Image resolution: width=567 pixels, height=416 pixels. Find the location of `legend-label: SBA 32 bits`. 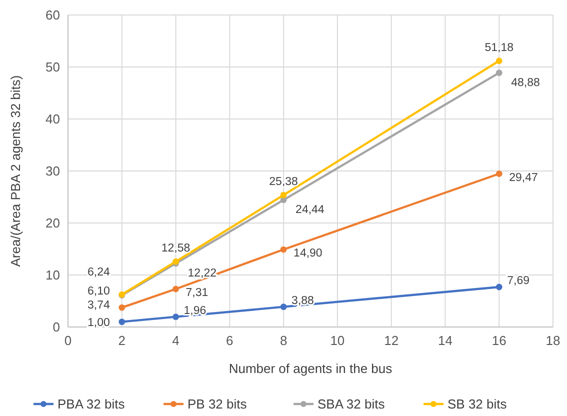

legend-label: SBA 32 bits is located at coordinates (352, 404).